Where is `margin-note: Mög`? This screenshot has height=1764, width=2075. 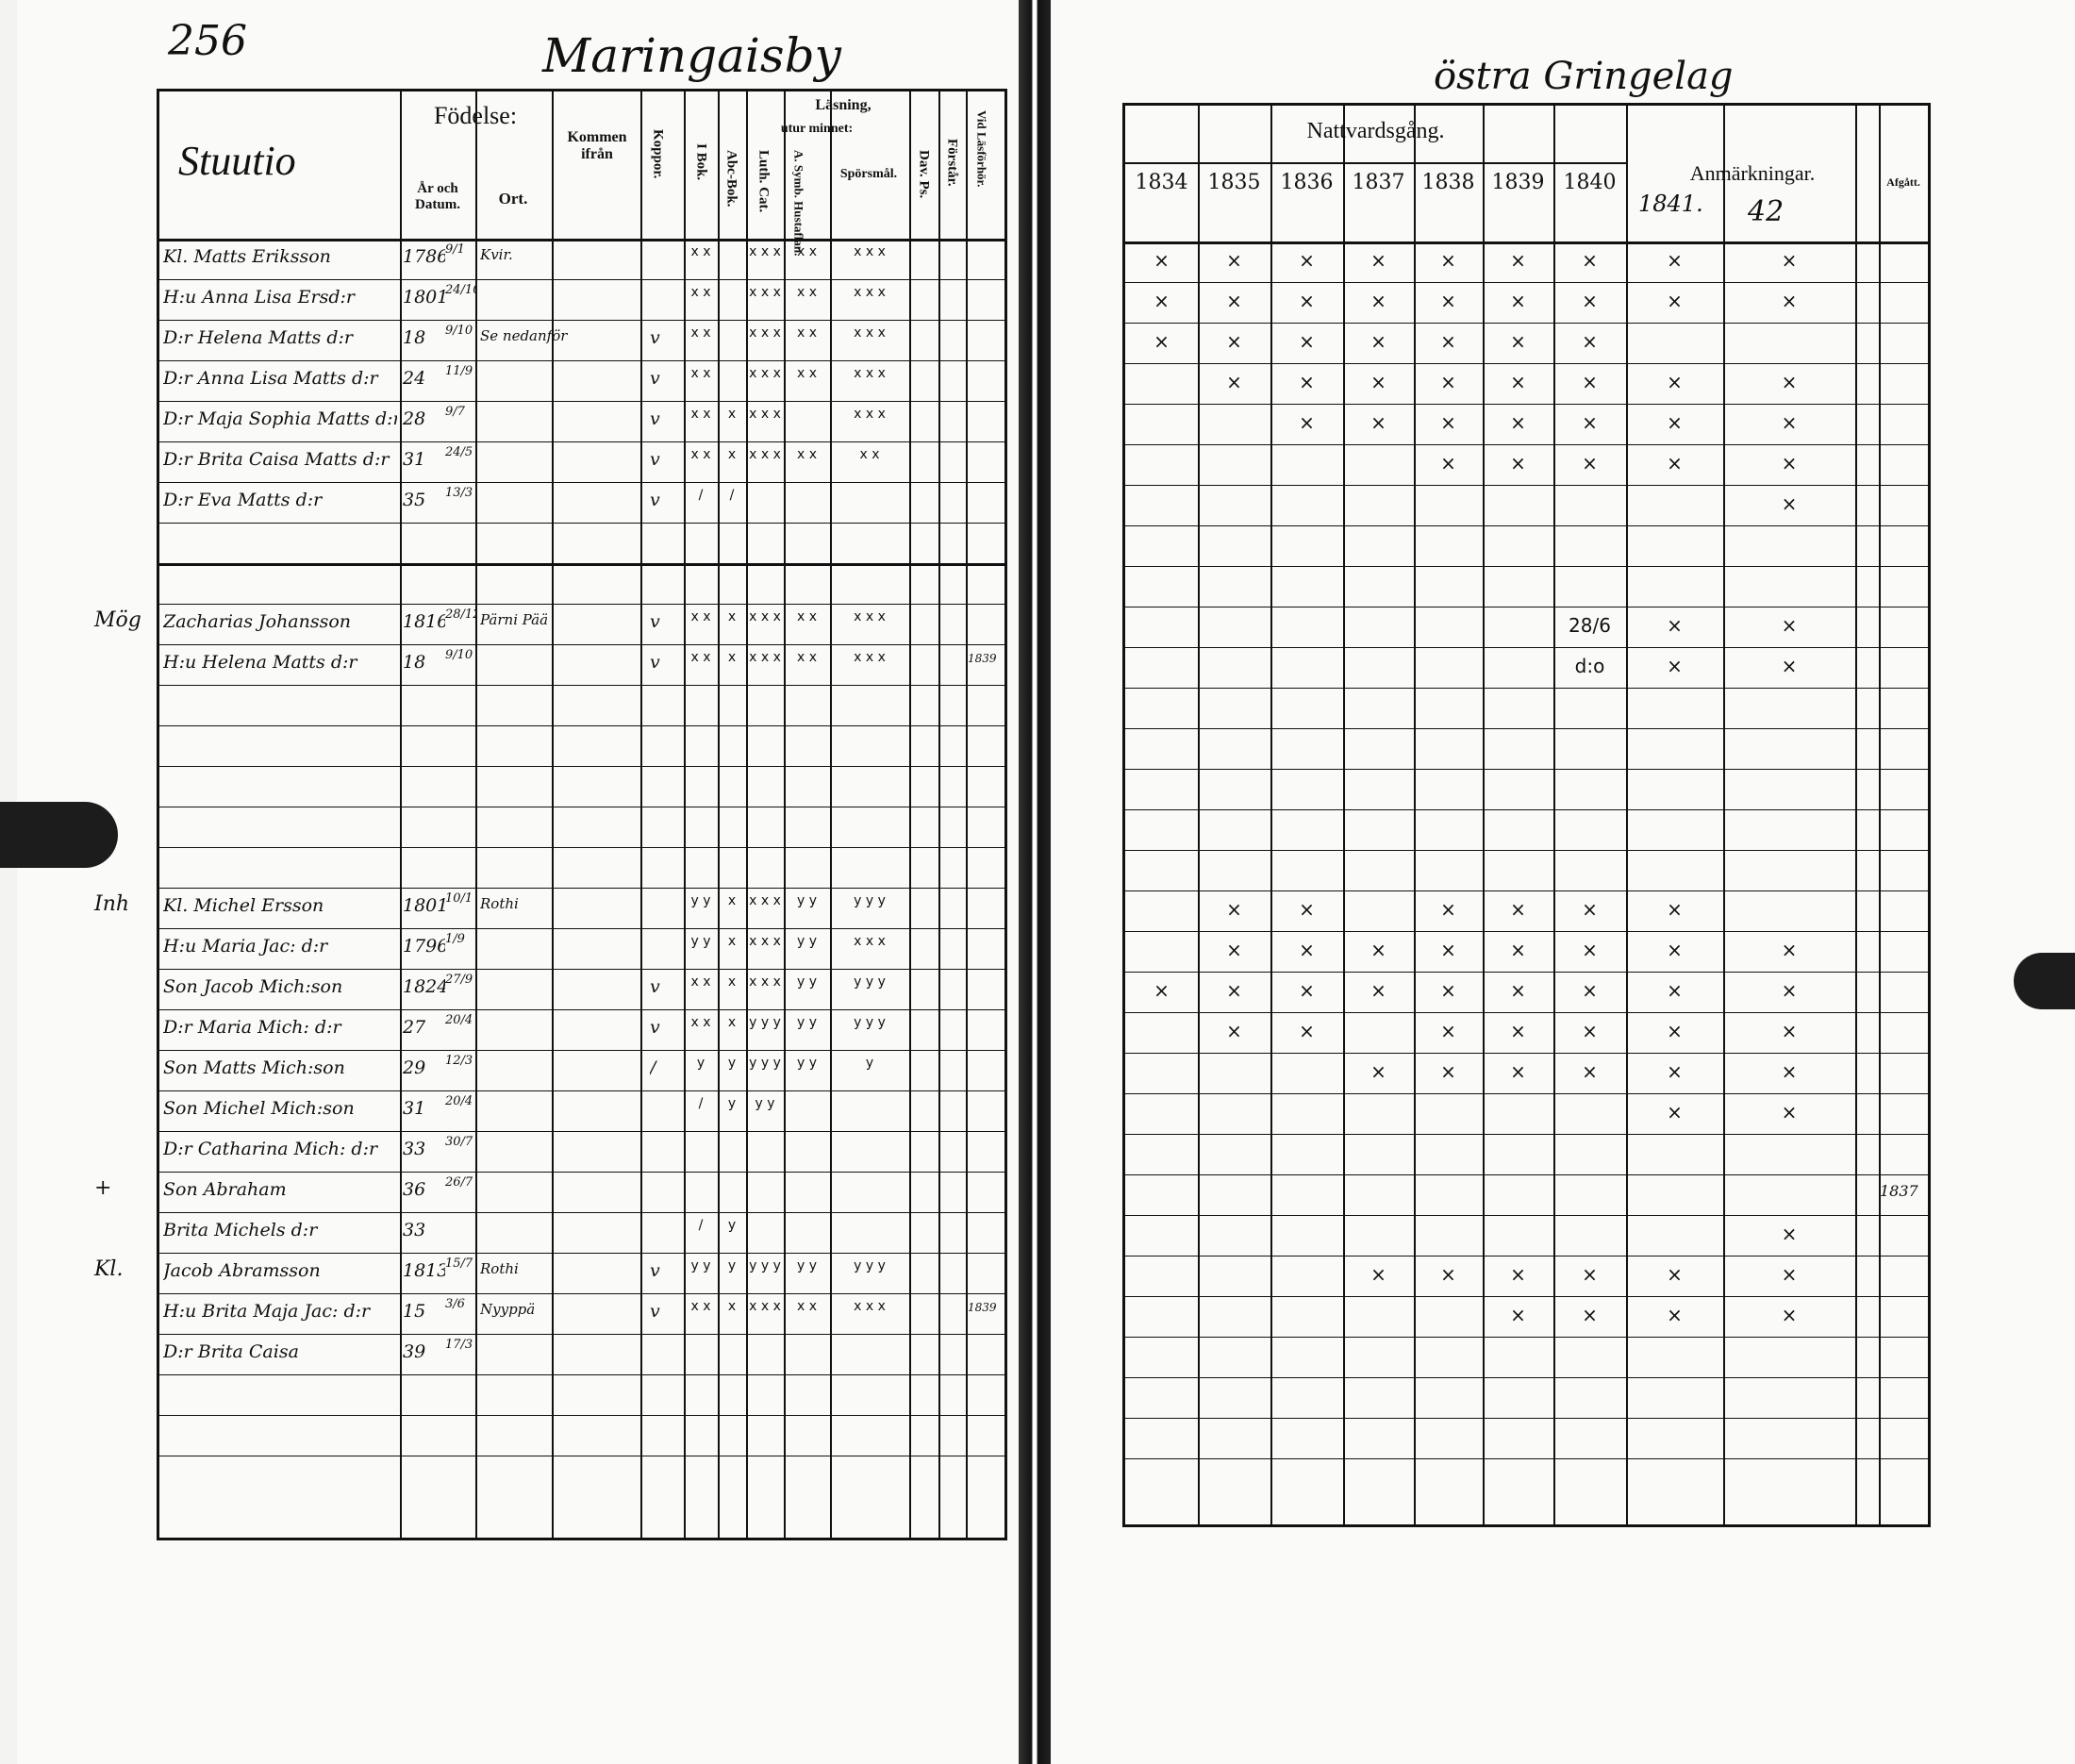 margin-note: Mög is located at coordinates (118, 620).